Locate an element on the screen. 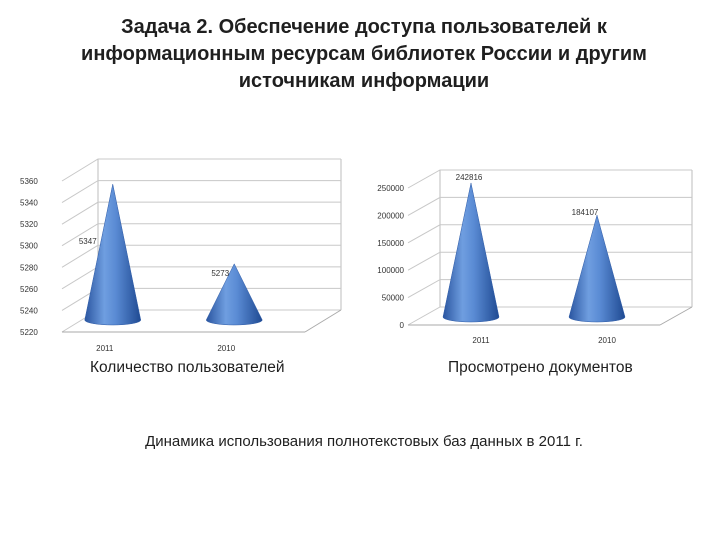 This screenshot has height=546, width=728. y-tick-label: 5360 is located at coordinates (29, 181).